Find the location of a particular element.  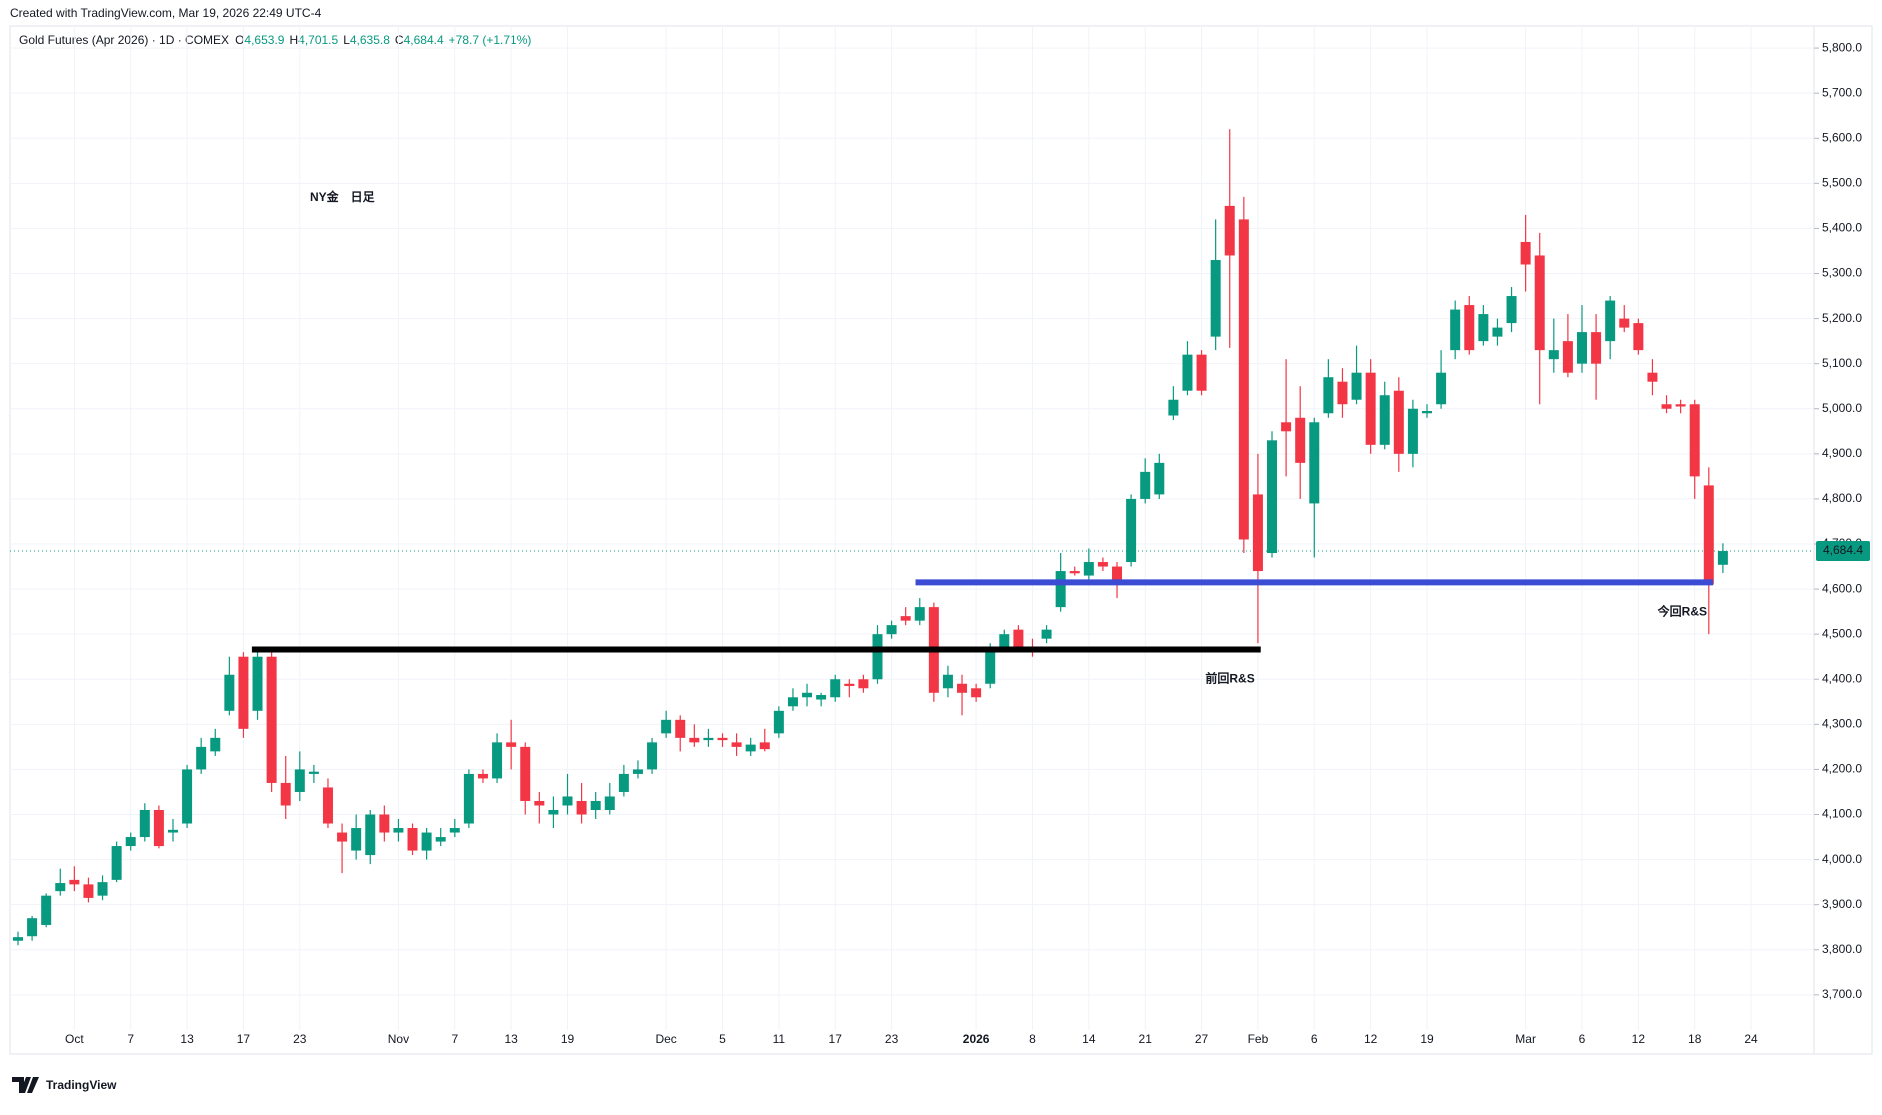

x-tick-label: Nov is located at coordinates (398, 1039).